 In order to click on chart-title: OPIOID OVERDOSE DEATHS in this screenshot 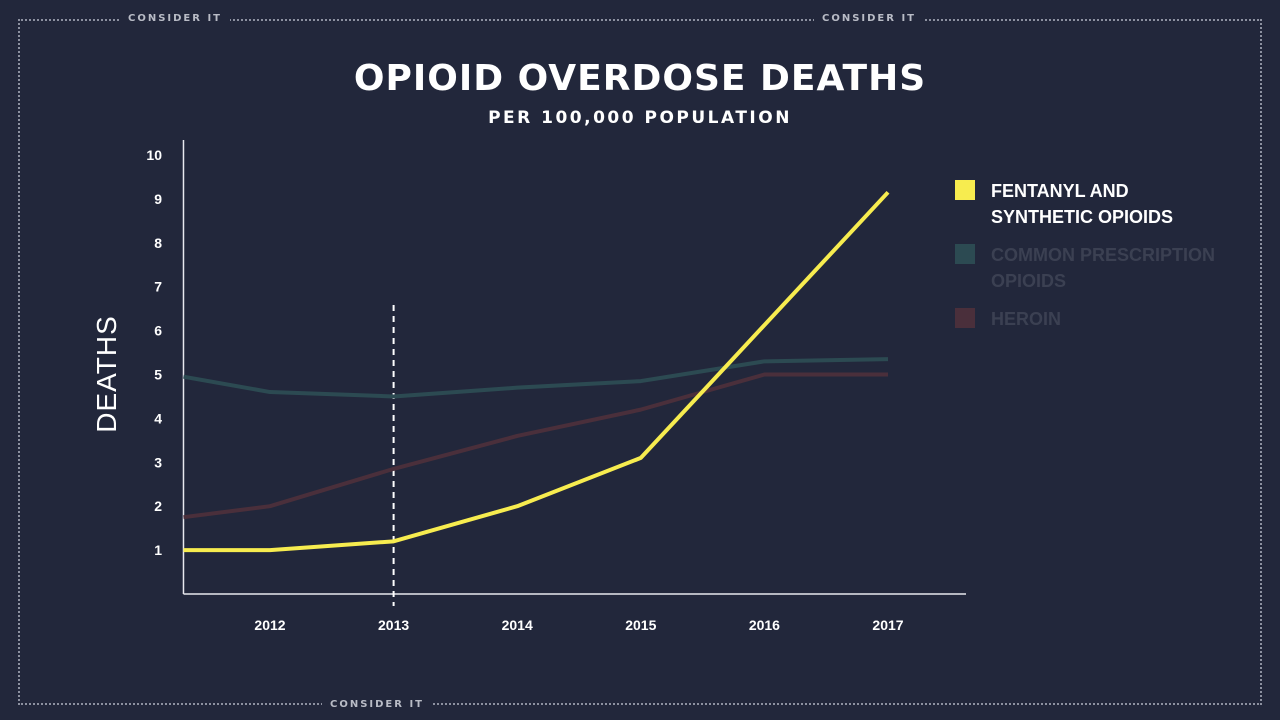, I will do `click(640, 78)`.